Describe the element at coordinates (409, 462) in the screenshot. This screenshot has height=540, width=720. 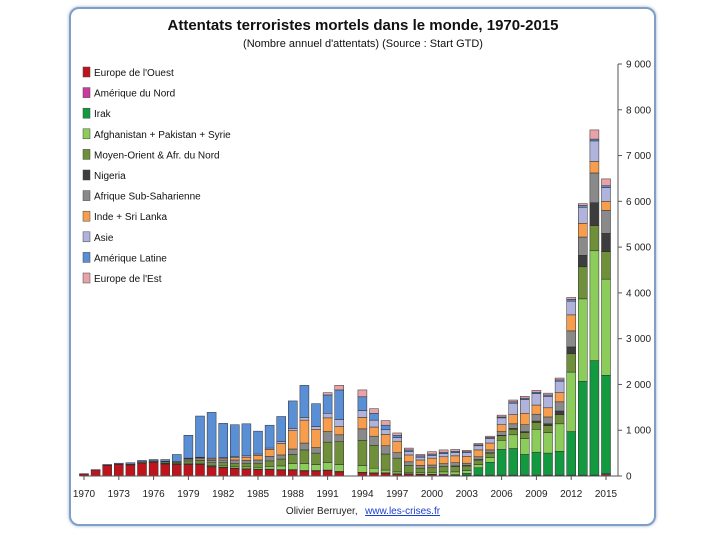
I see `bar-stack-1998` at that location.